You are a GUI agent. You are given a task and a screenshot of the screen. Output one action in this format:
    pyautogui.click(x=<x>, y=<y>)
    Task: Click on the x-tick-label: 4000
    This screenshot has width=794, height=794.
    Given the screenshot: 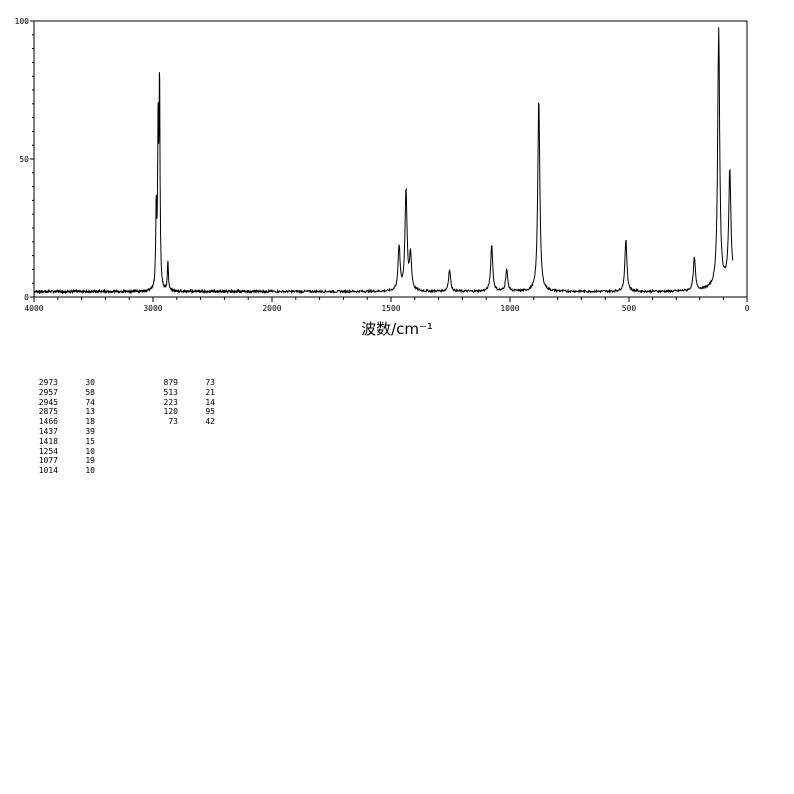 What is the action you would take?
    pyautogui.click(x=33, y=308)
    